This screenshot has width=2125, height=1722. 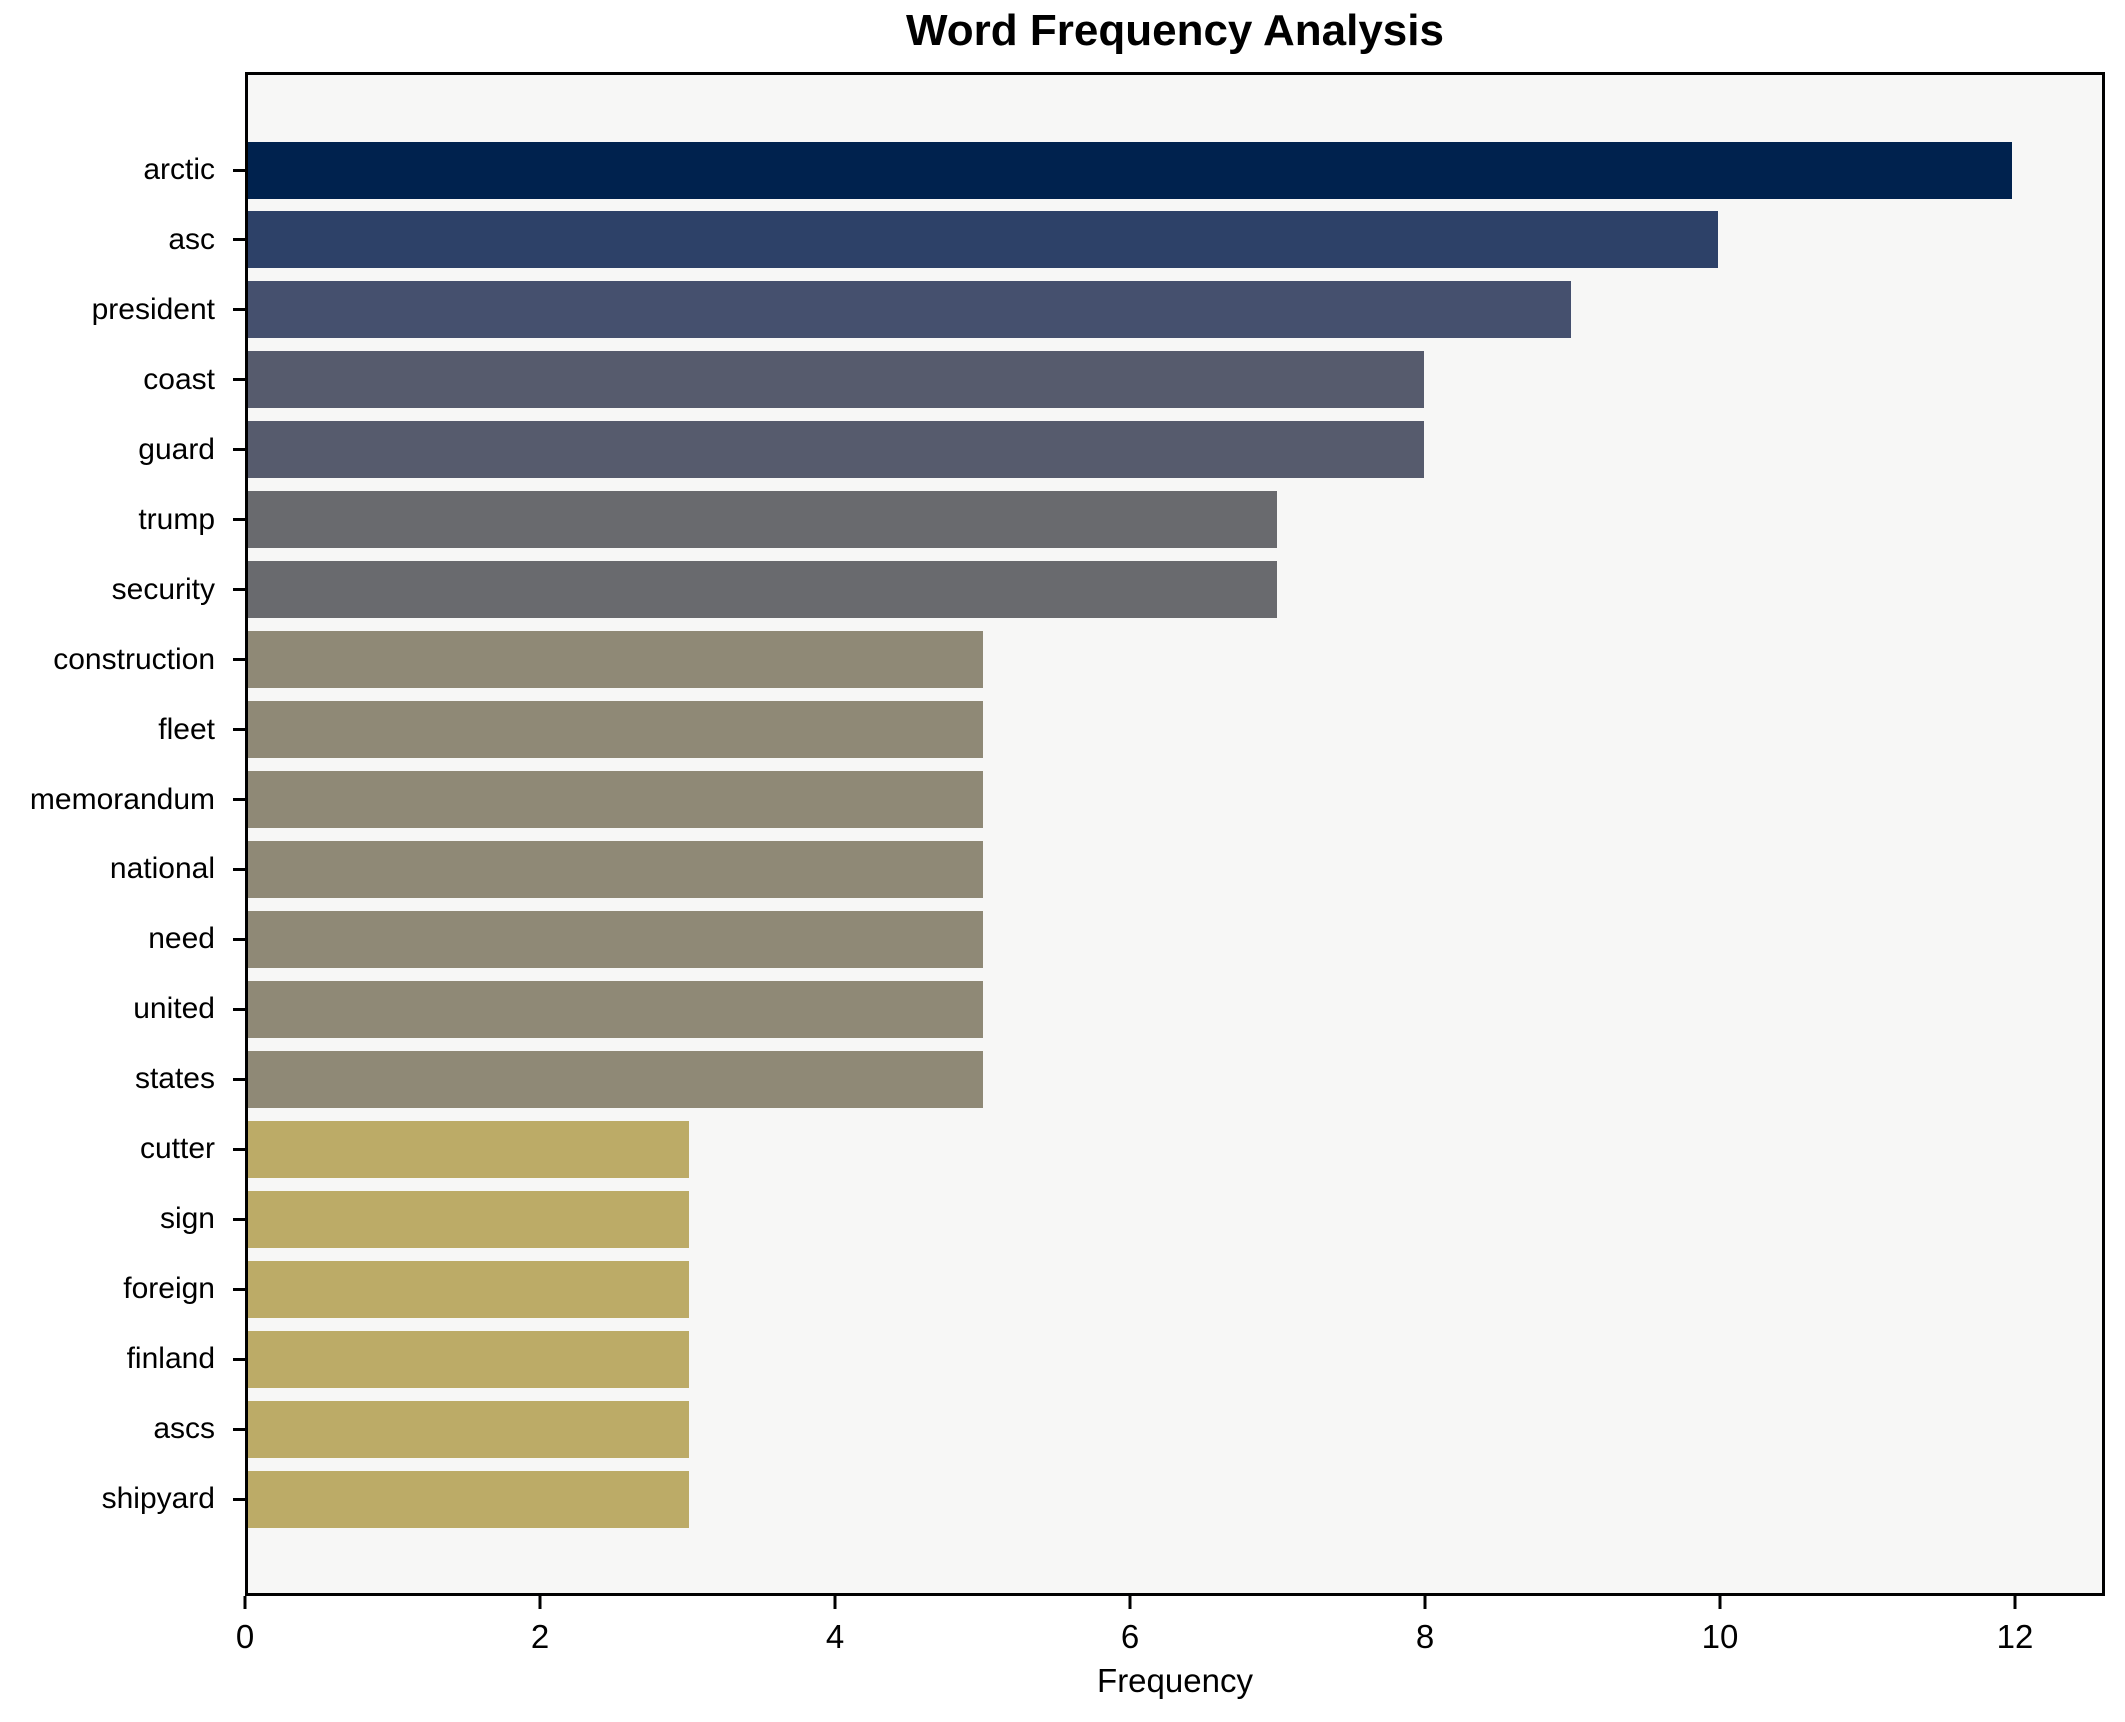 What do you see at coordinates (910, 310) in the screenshot?
I see `bar-president` at bounding box center [910, 310].